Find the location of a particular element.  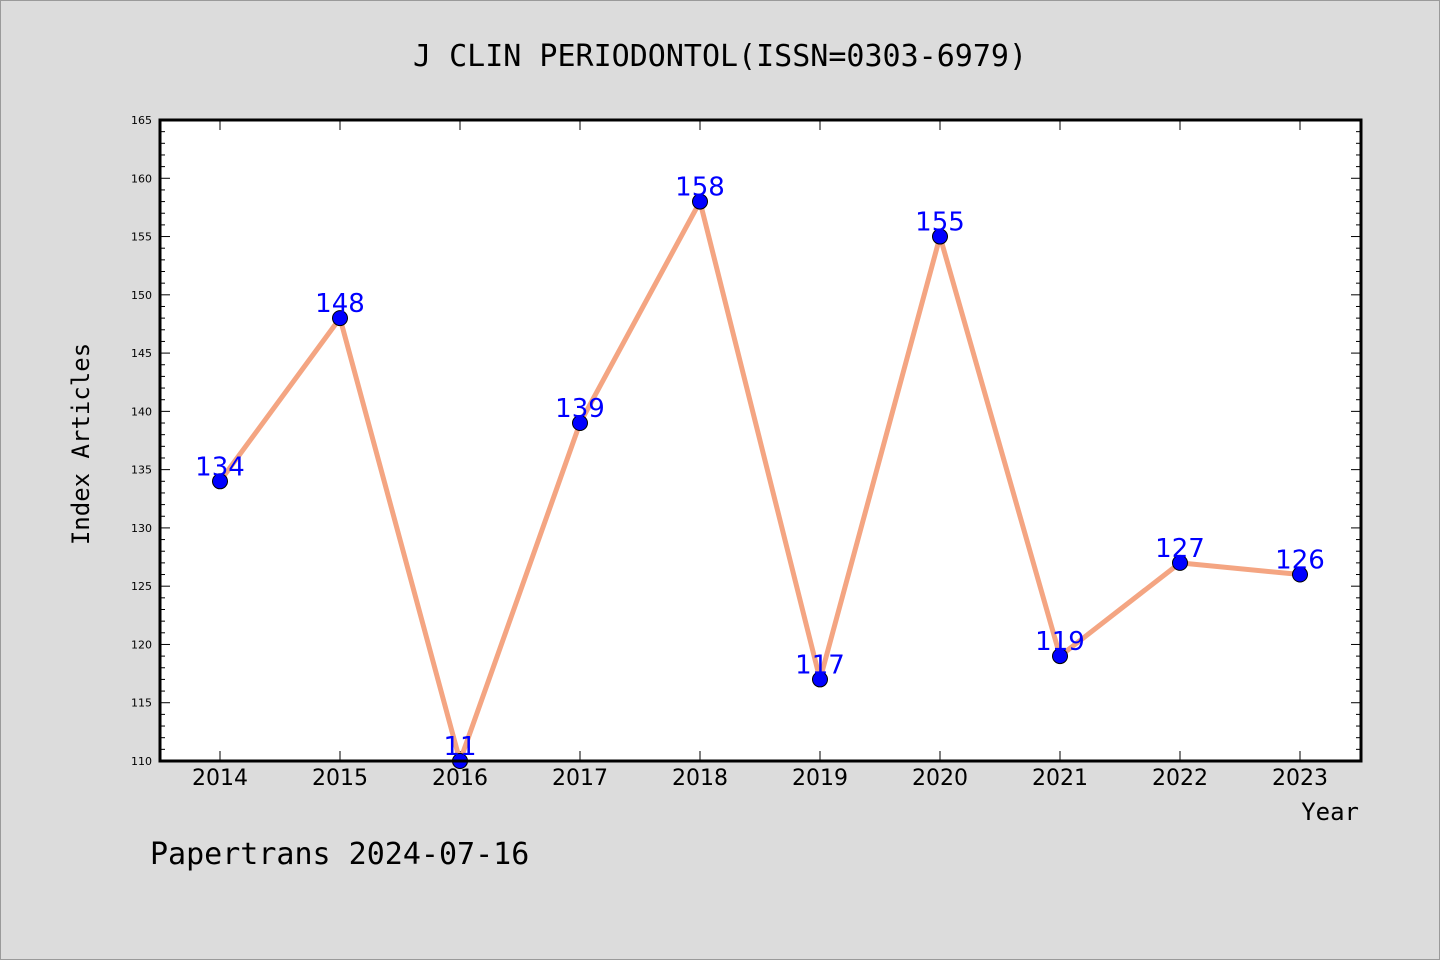

data-label: 117 is located at coordinates (820, 665).